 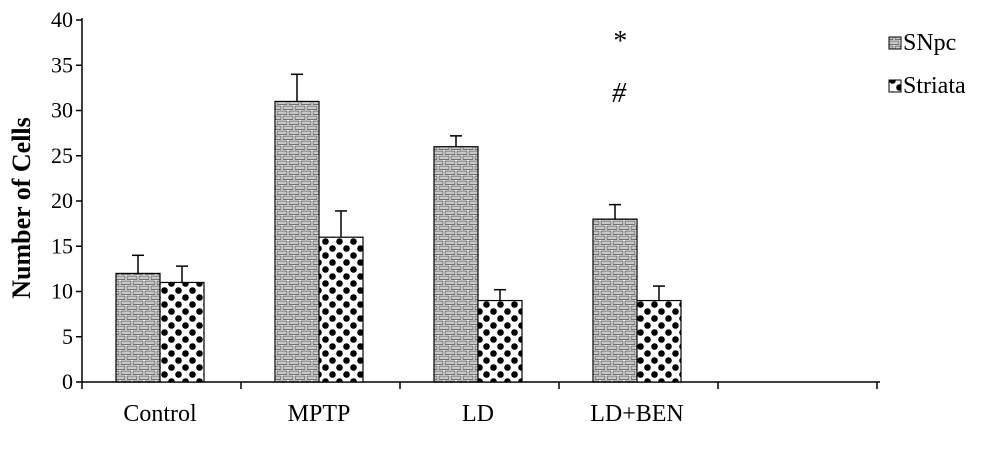 I want to click on legend: SNpc Striata, so click(x=927, y=64).